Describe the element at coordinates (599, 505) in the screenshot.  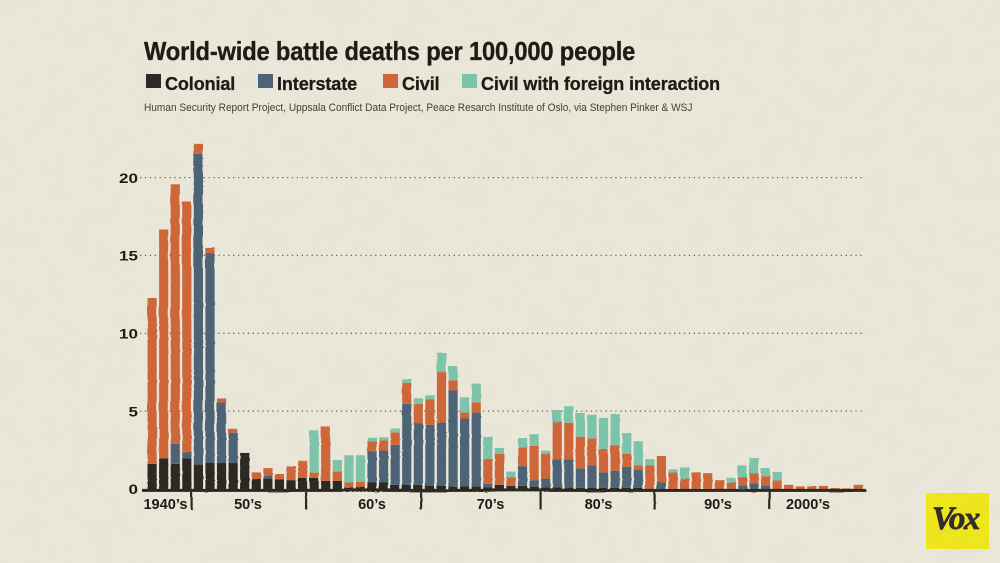
I see `svg-text: 80’s` at that location.